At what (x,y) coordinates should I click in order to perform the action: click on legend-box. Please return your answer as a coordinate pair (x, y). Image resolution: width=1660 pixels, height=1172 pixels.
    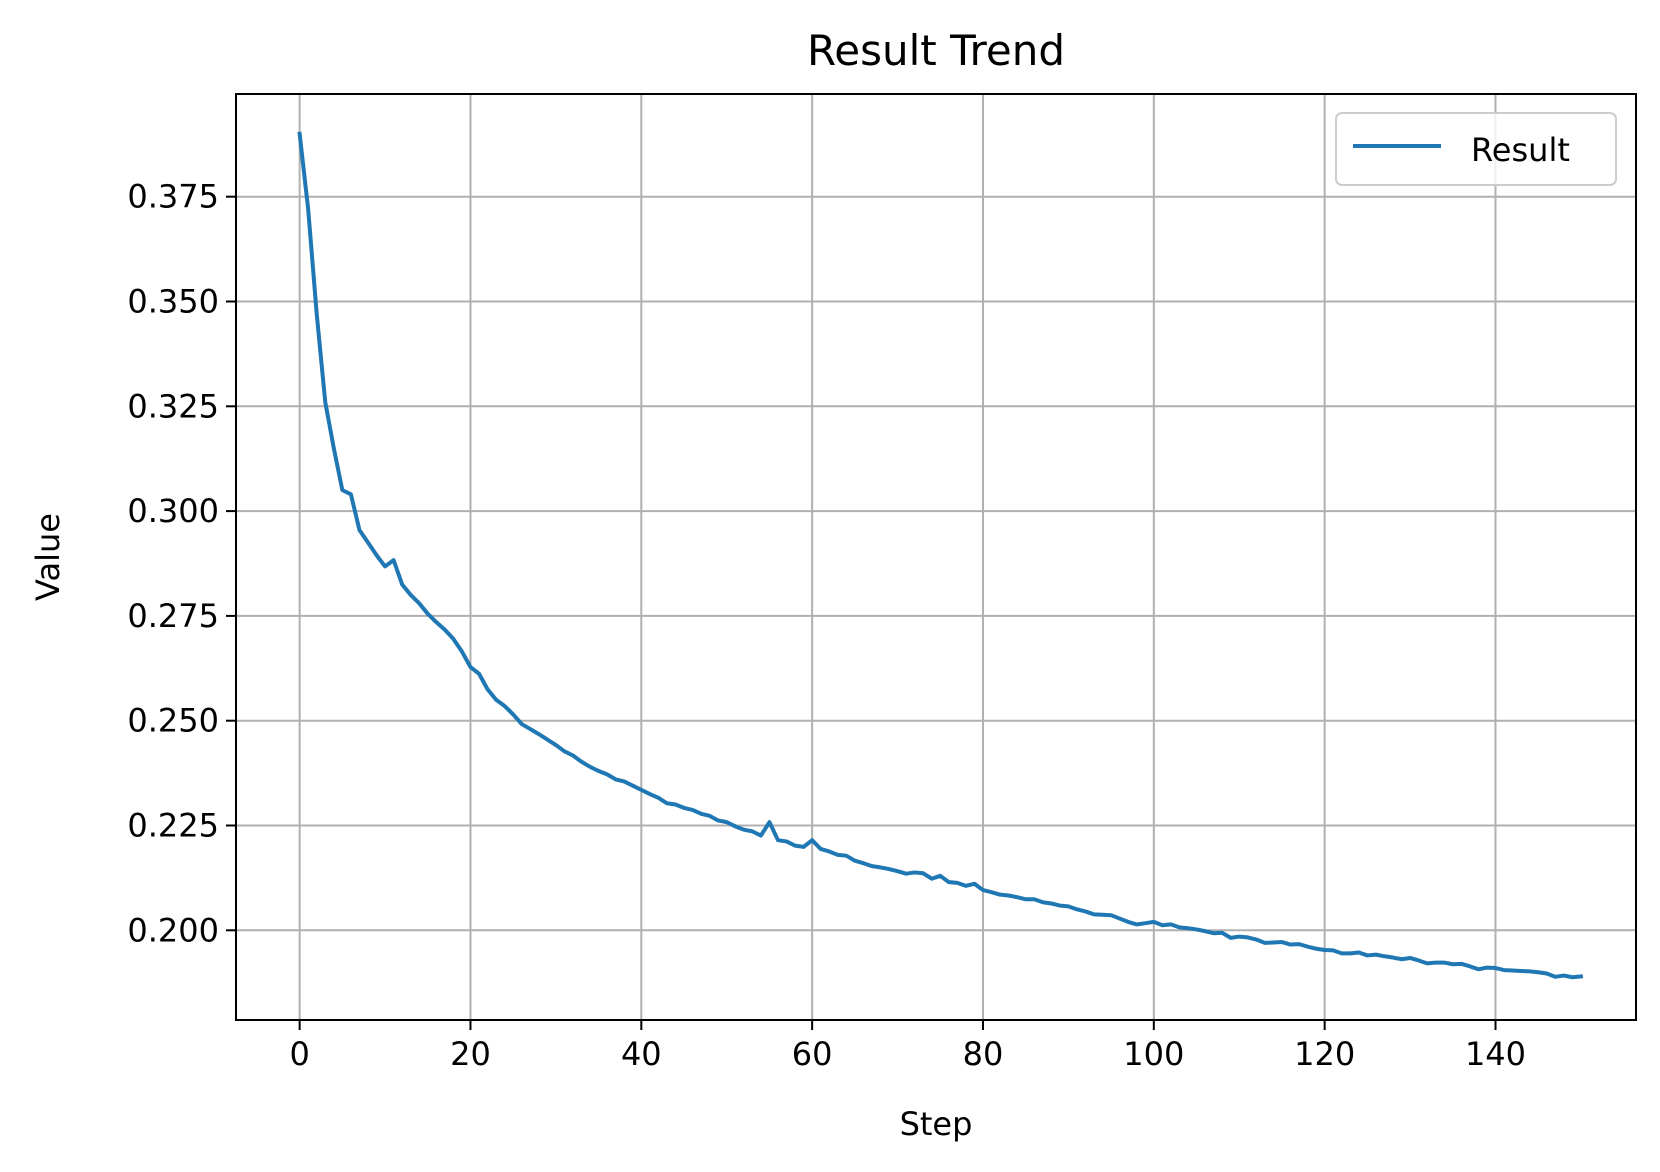
    Looking at the image, I should click on (1476, 149).